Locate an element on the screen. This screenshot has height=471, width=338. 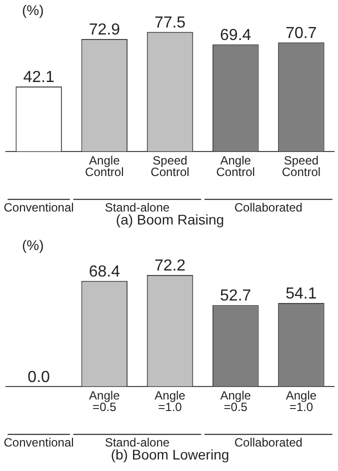
data-label: 72.2 is located at coordinates (170, 265).